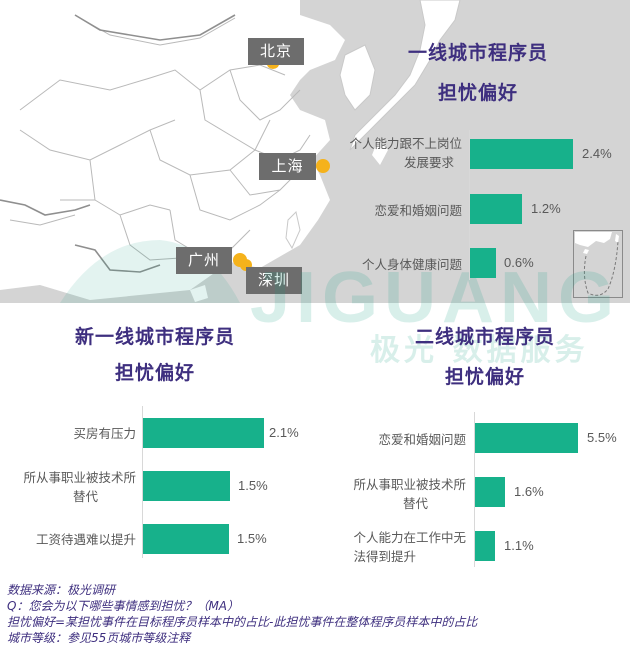  What do you see at coordinates (276, 51) in the screenshot?
I see `city-tag-beijing: 北京` at bounding box center [276, 51].